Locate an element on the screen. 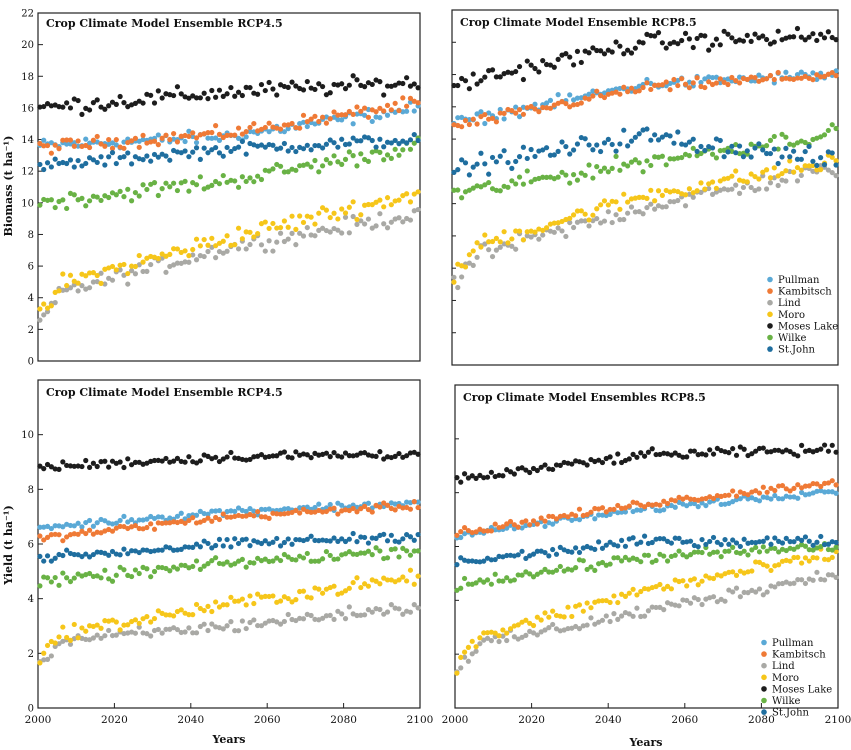 The width and height of the screenshot is (851, 750). y-tick-label: 10 is located at coordinates (27, 203).